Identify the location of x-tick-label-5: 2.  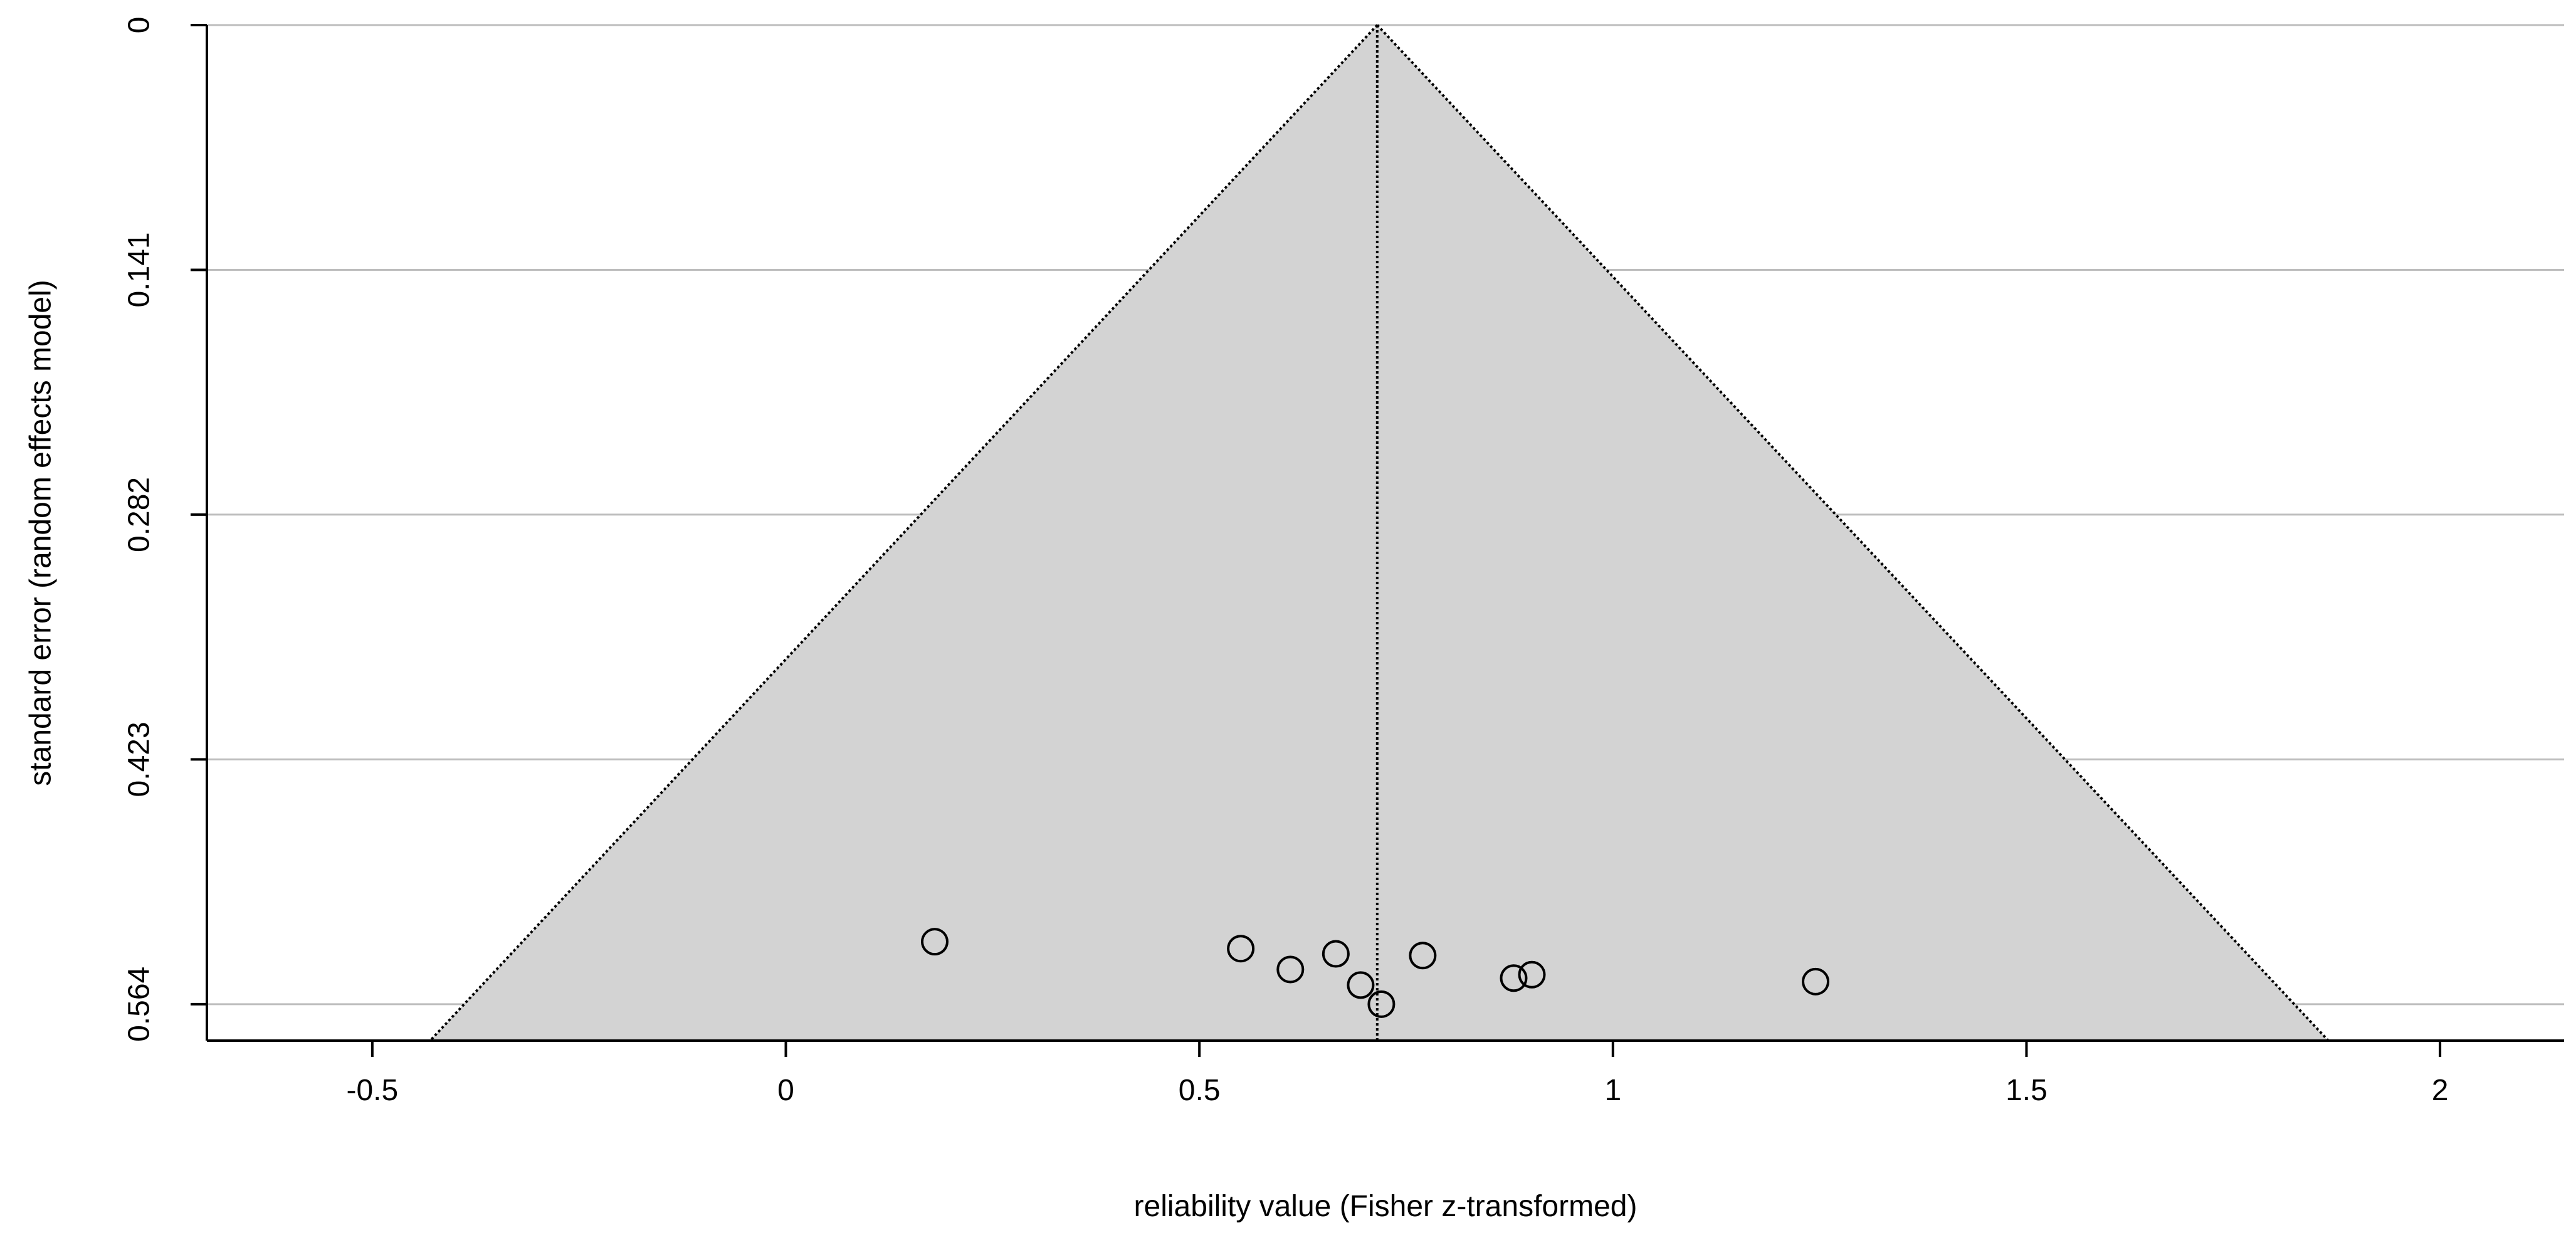
(2440, 1090).